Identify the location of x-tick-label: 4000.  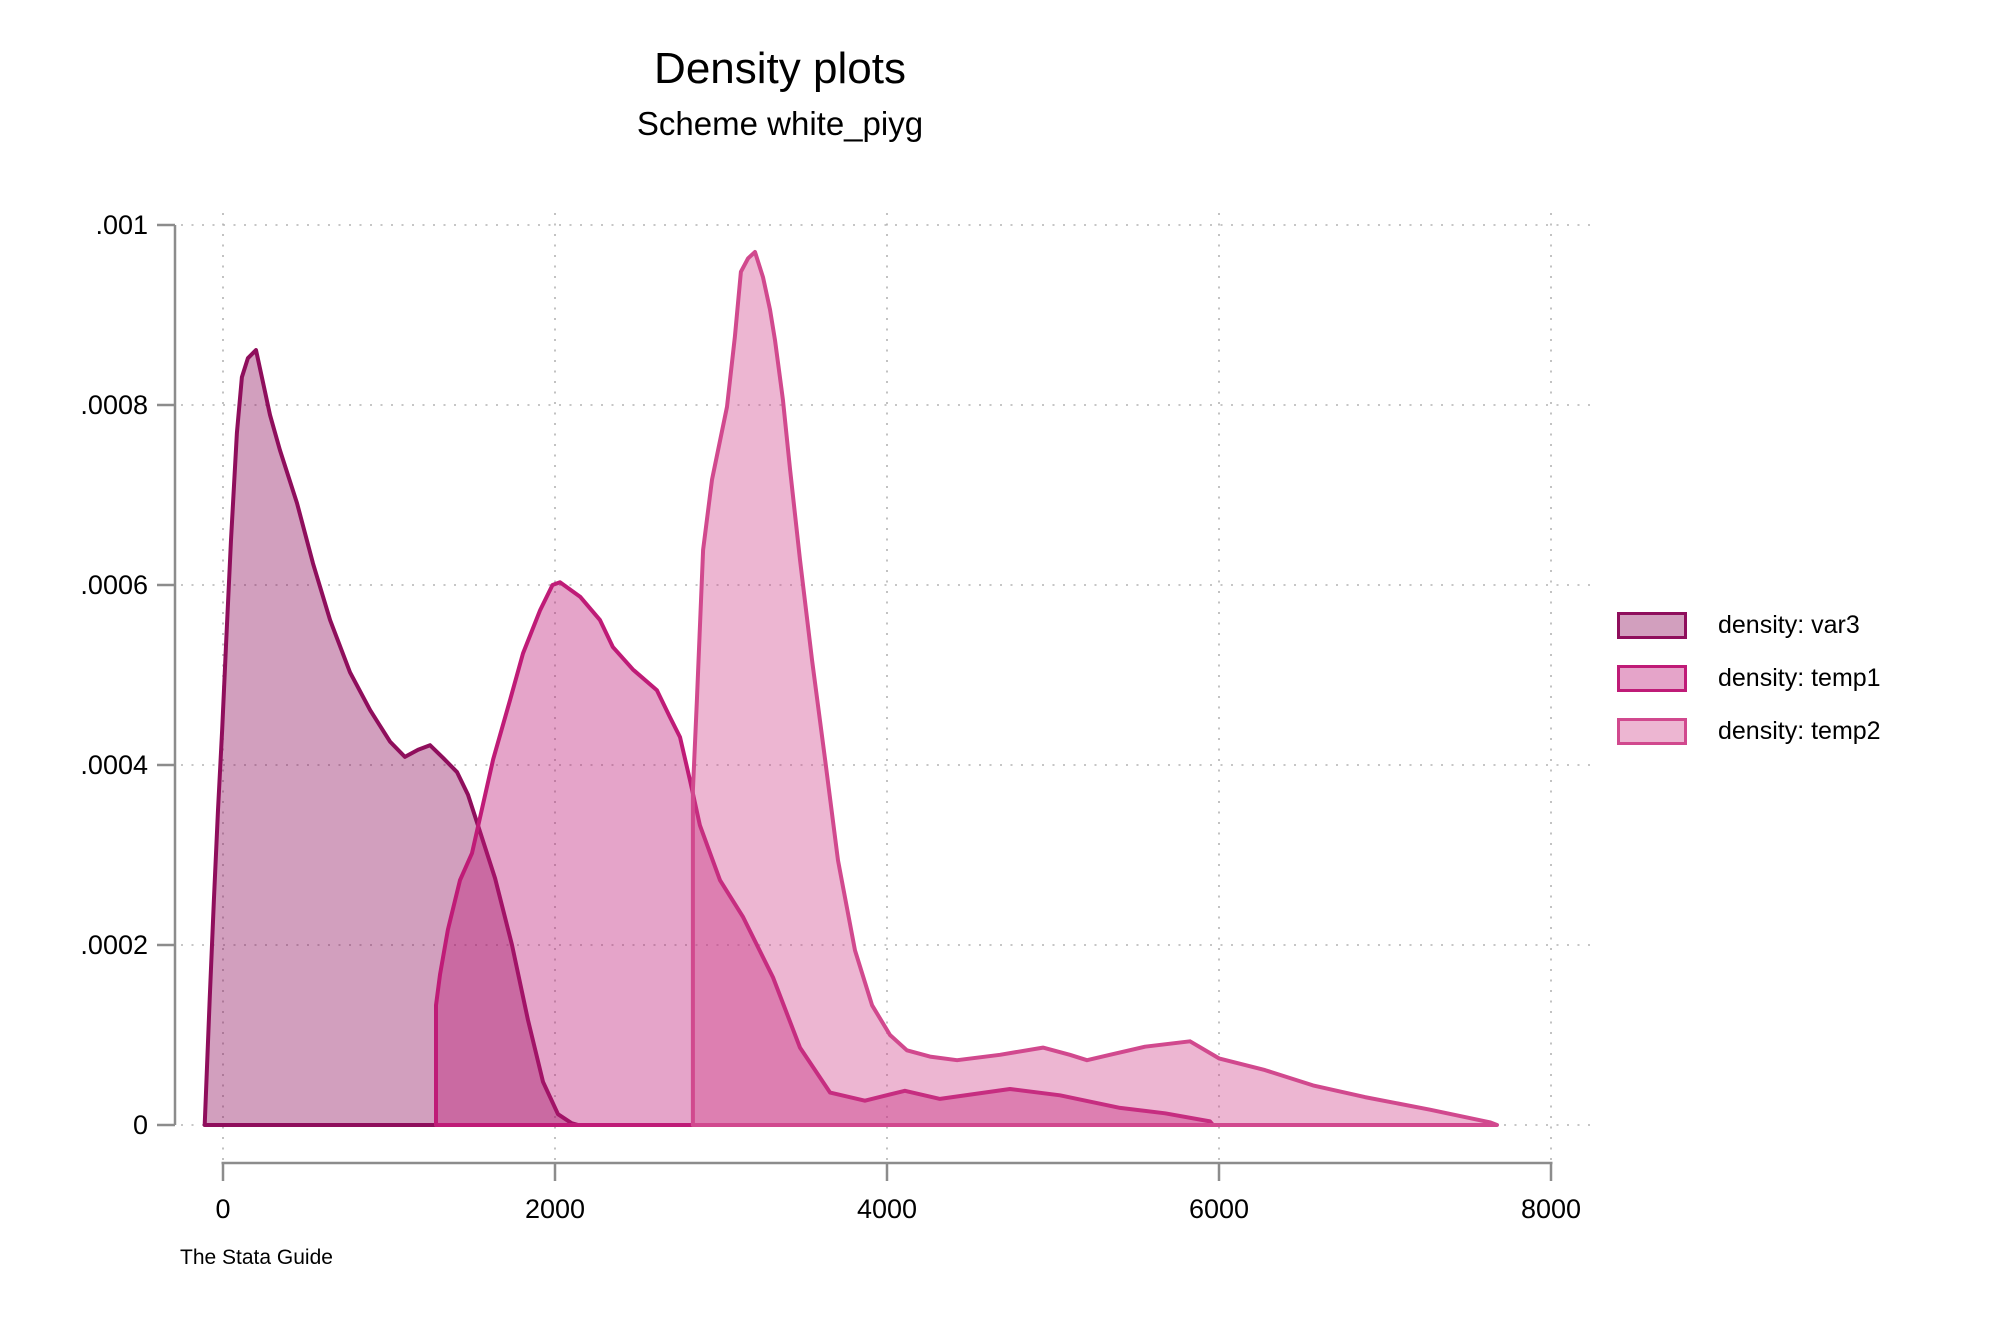
(887, 1209).